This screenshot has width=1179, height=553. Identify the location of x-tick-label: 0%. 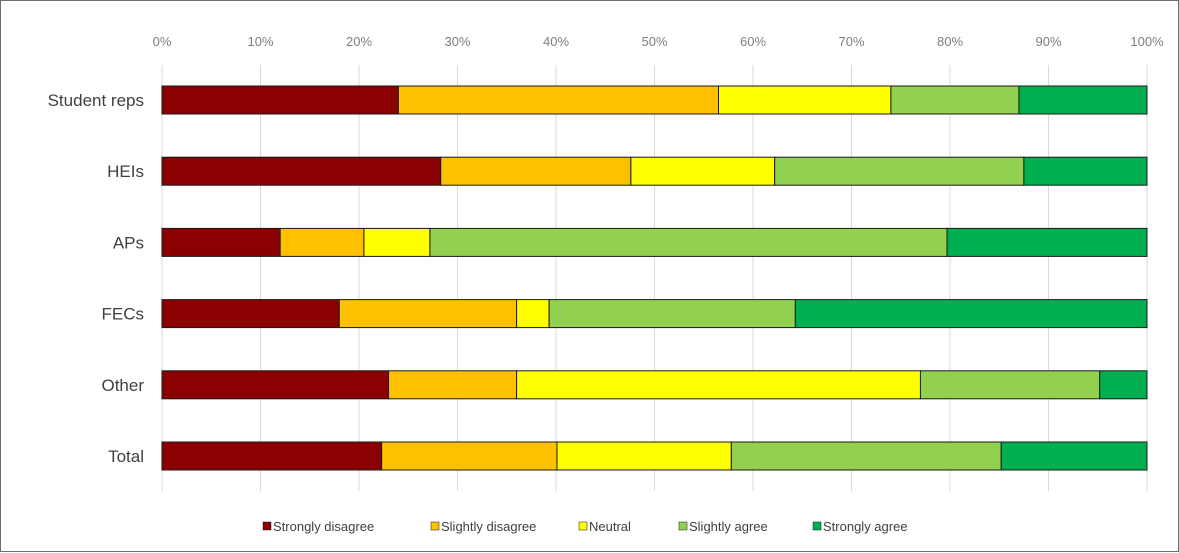
(162, 41).